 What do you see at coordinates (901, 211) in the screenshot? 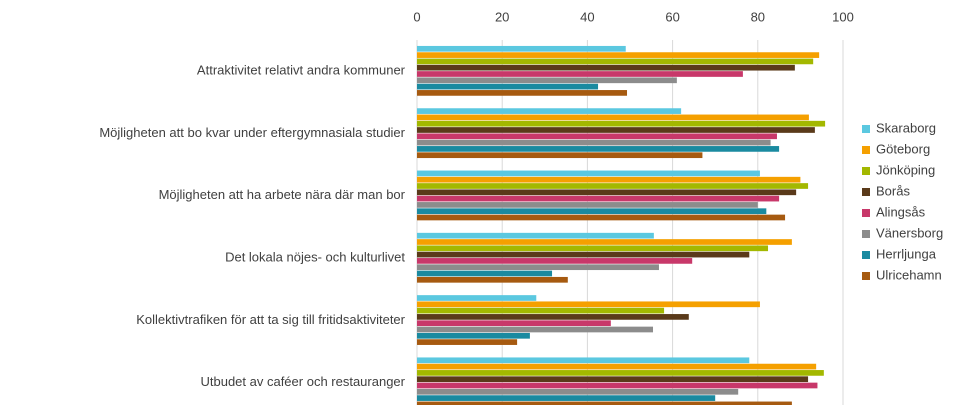
I see `legend-label: Alingsås` at bounding box center [901, 211].